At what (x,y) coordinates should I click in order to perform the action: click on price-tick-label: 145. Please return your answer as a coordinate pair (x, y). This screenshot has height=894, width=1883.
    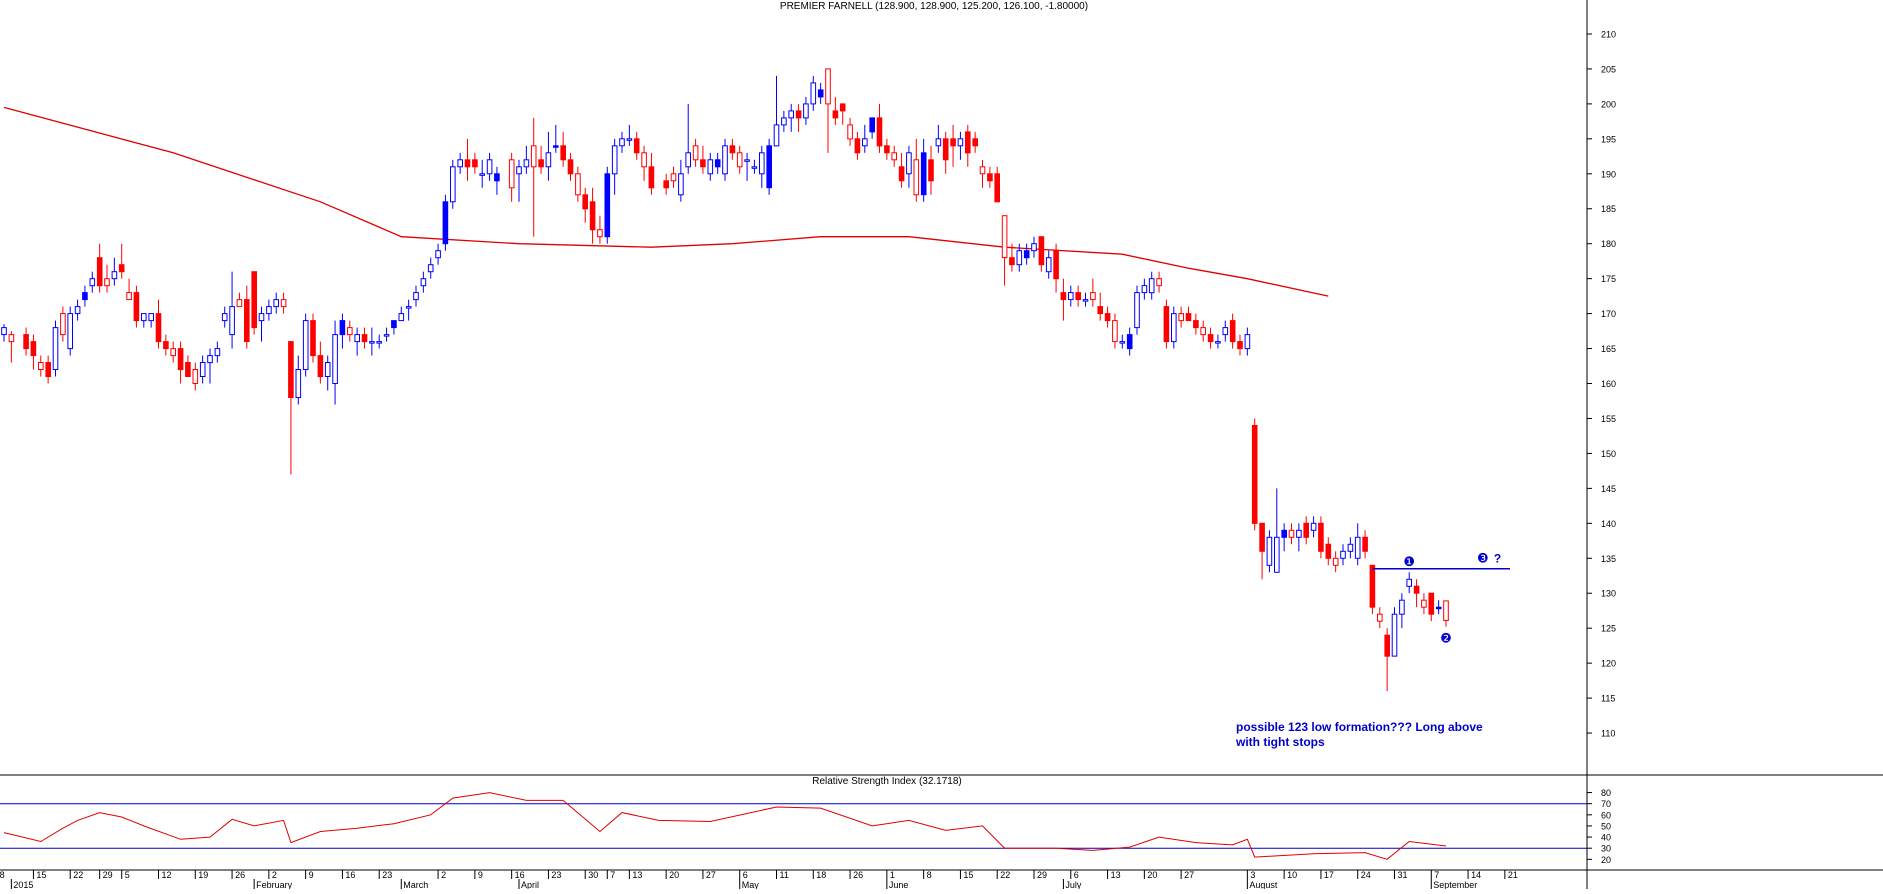
    Looking at the image, I should click on (1608, 489).